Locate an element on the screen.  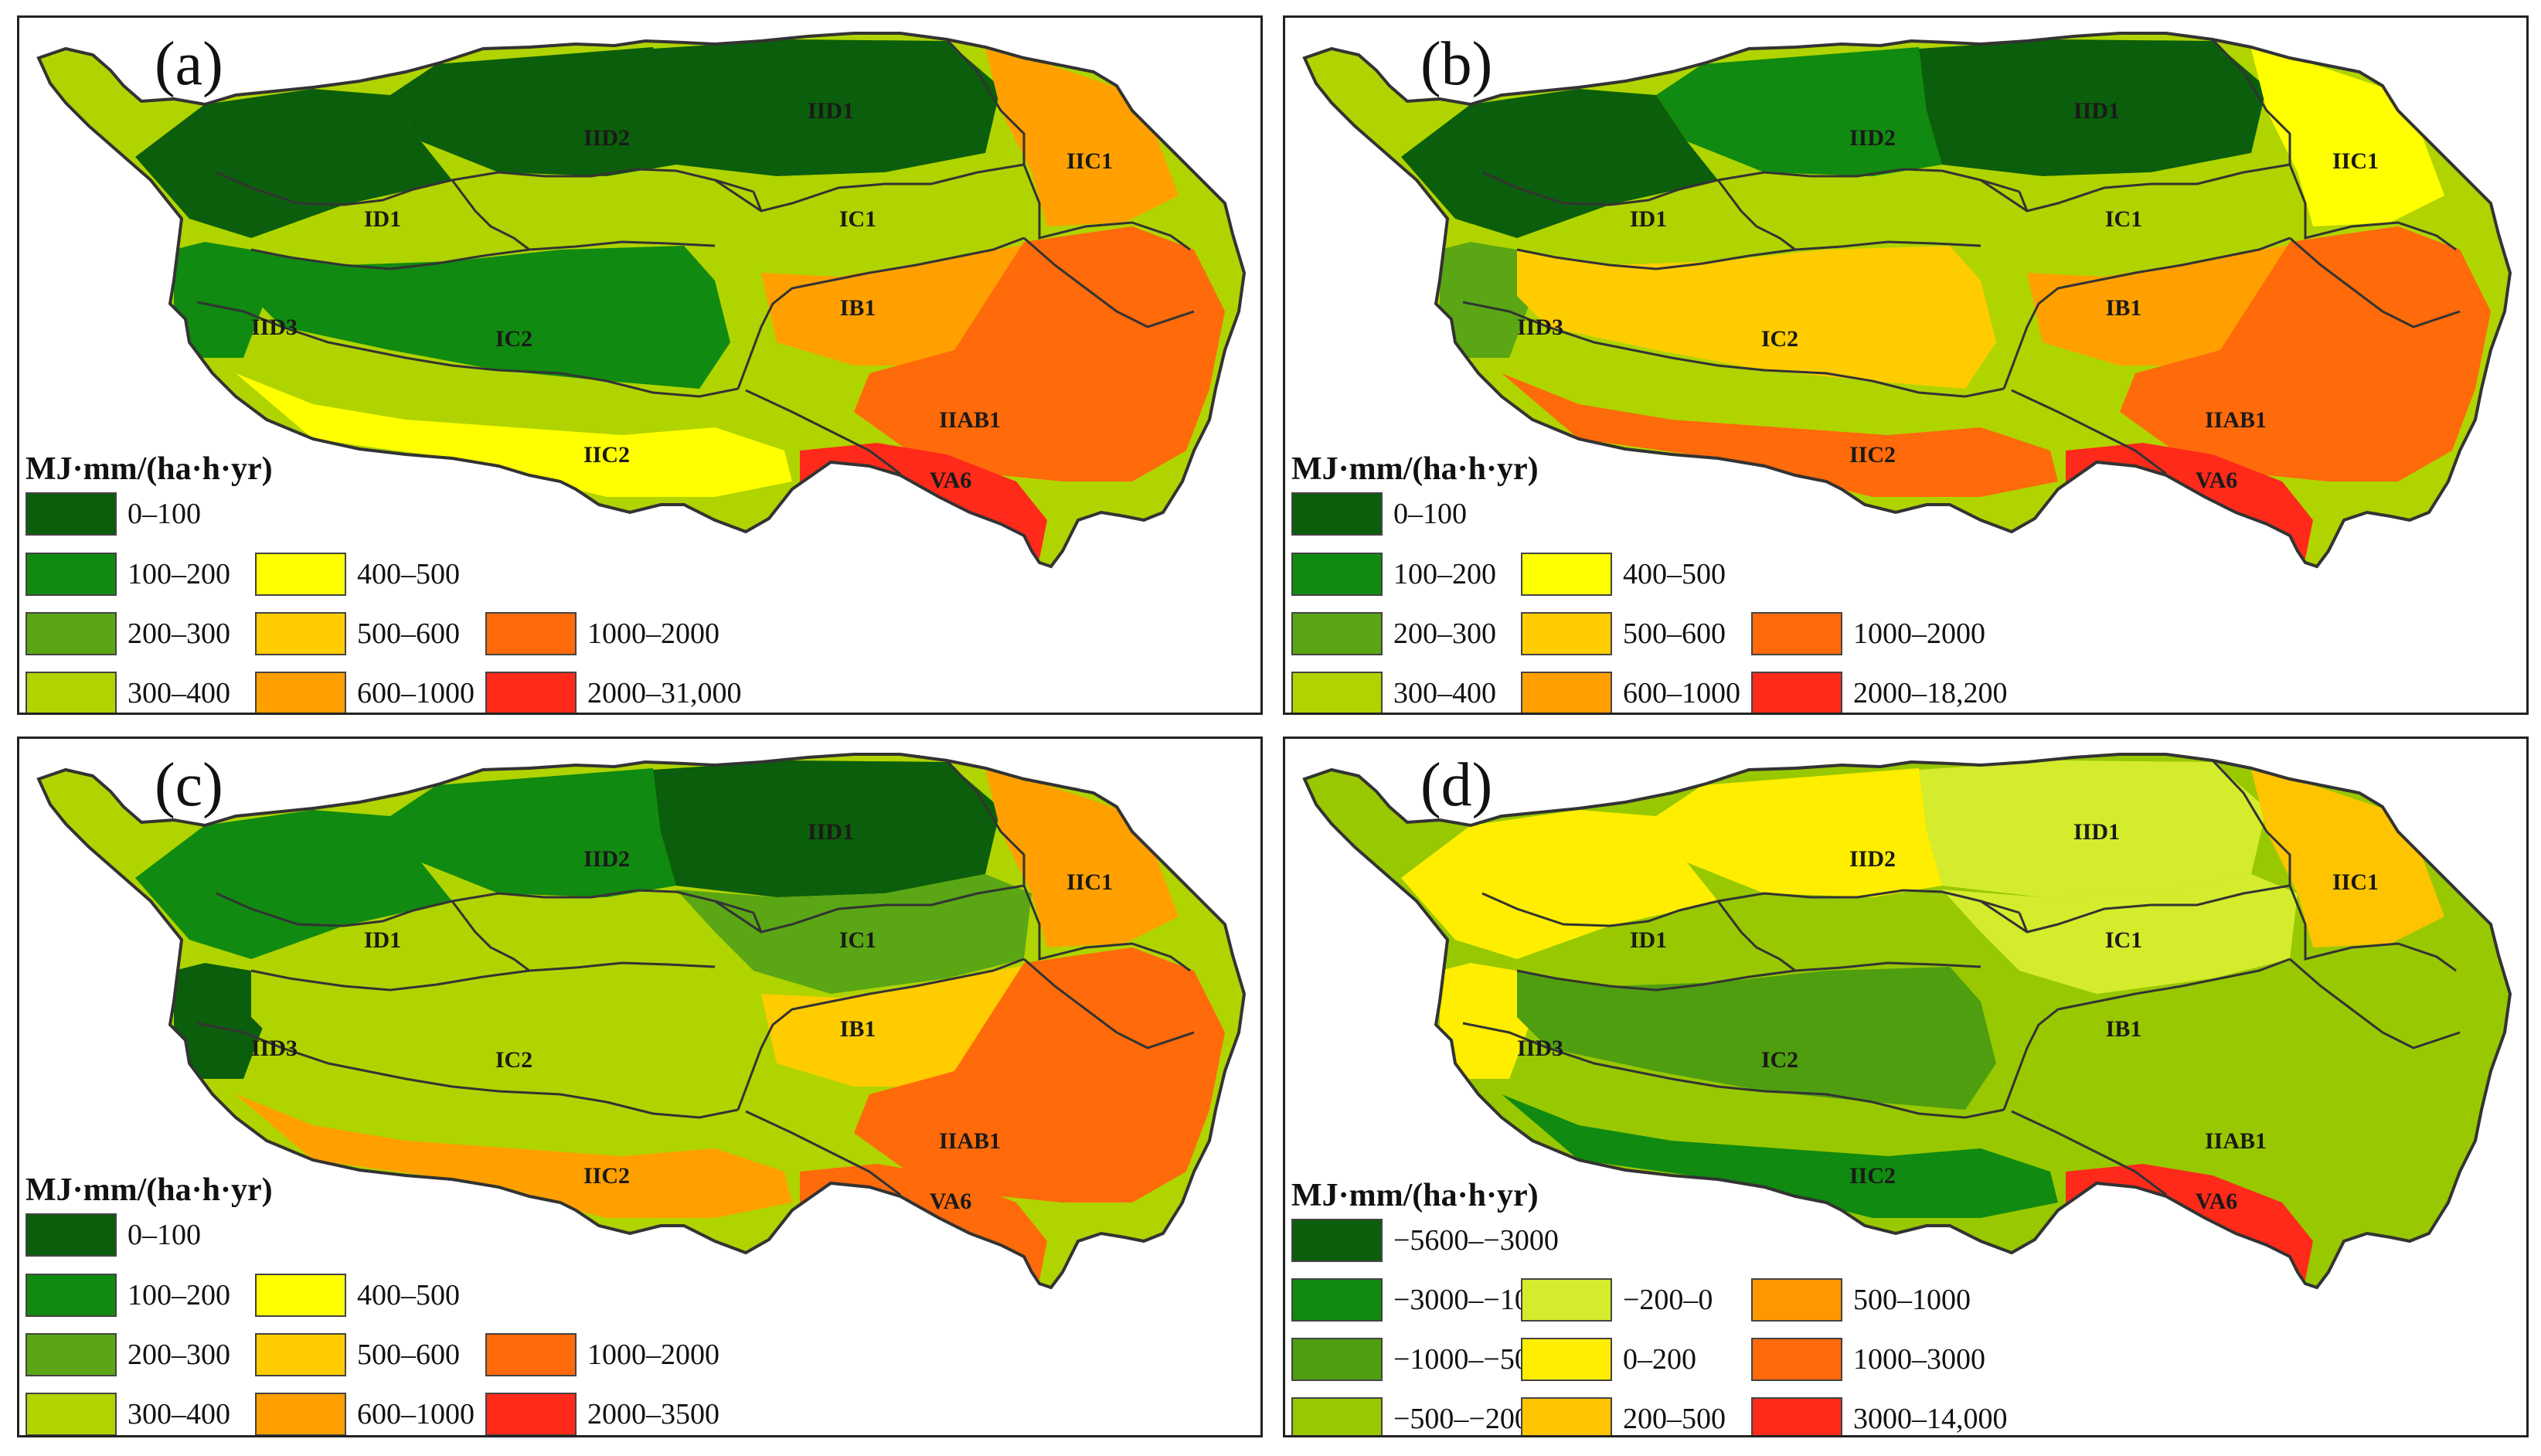
region-label-ib1: IB1 is located at coordinates (858, 1029).